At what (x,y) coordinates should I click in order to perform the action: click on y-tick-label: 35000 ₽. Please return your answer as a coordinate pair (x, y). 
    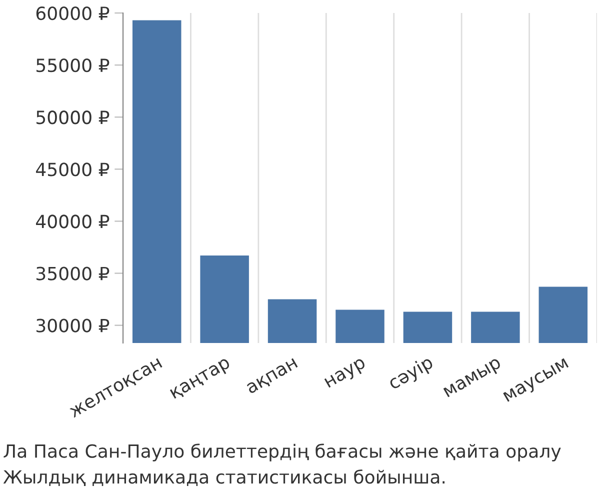
    Looking at the image, I should click on (73, 273).